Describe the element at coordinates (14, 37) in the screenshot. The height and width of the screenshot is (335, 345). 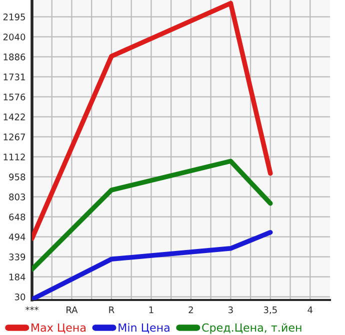
I see `y-tick-label: 2040` at that location.